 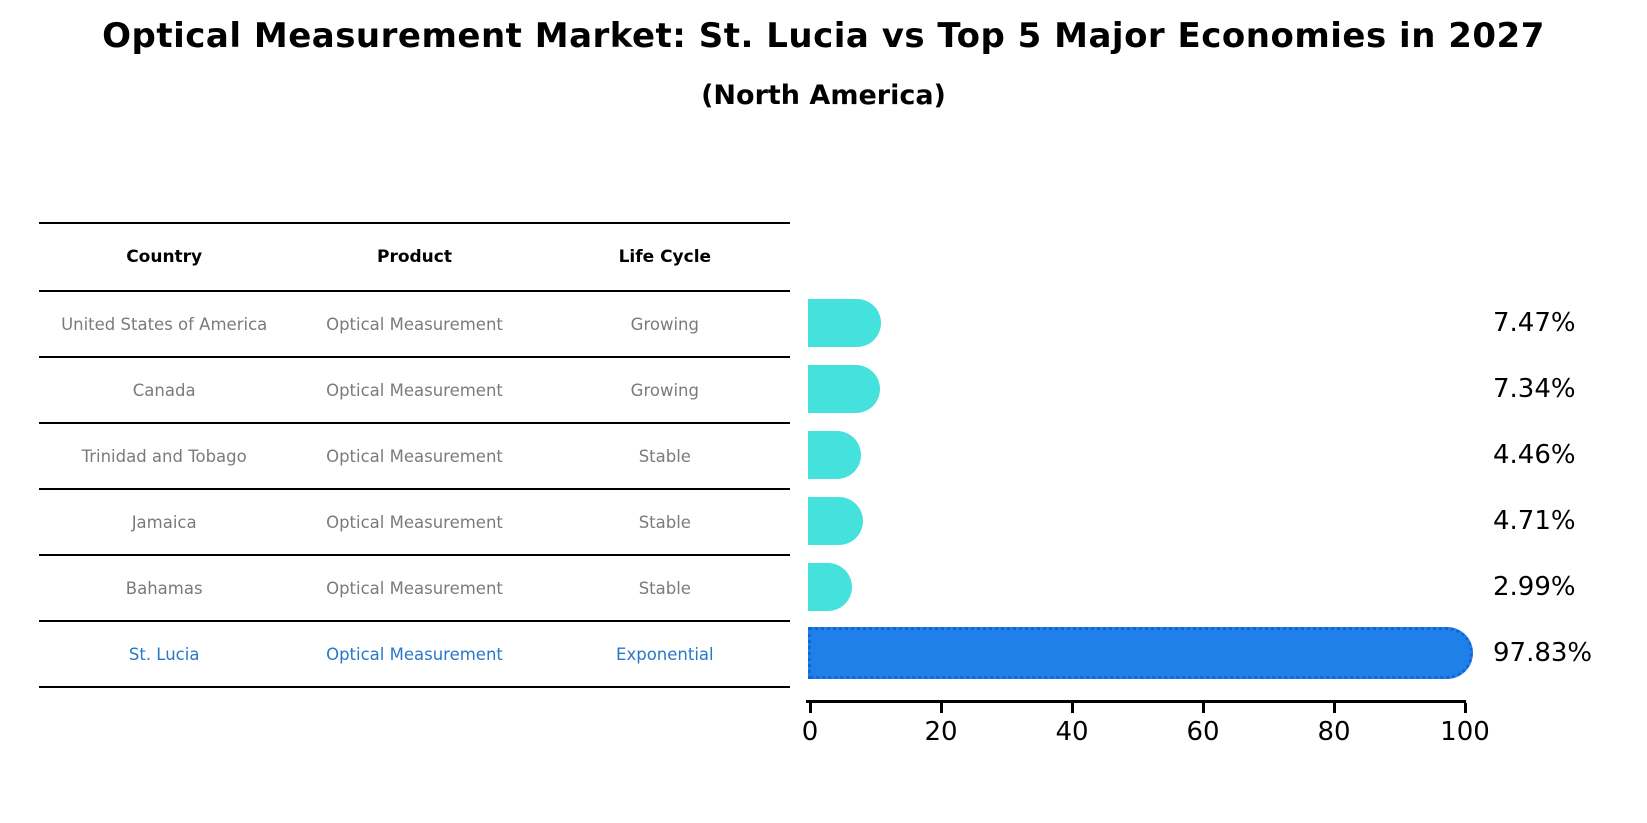 I want to click on column-header-product: Product, so click(x=414, y=257).